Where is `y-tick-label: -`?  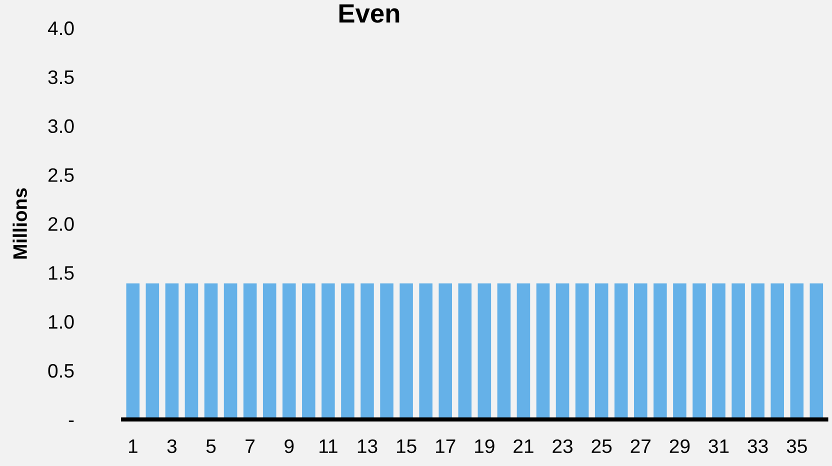 y-tick-label: - is located at coordinates (71, 421).